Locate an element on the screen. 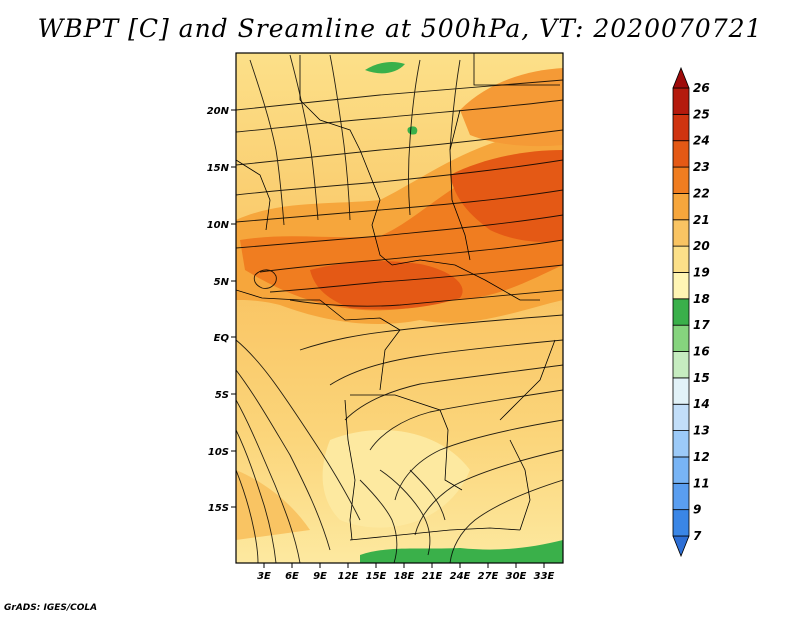  green-patch-north is located at coordinates (385, 68).